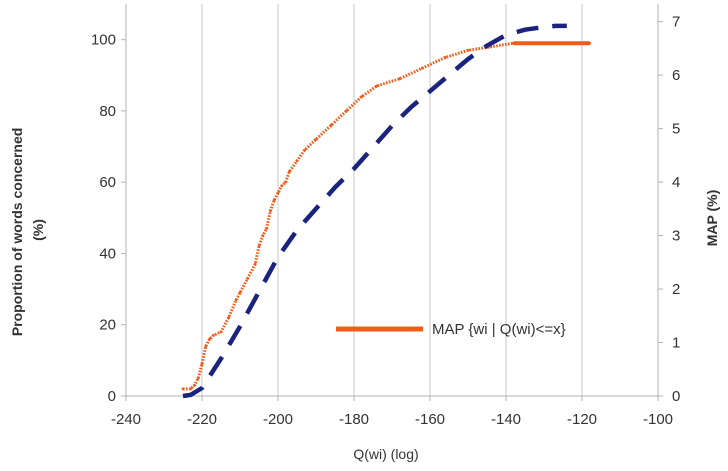 The width and height of the screenshot is (728, 471). Describe the element at coordinates (17, 232) in the screenshot. I see `y-left-axis-title-line-1: Proportion of words concerned` at that location.